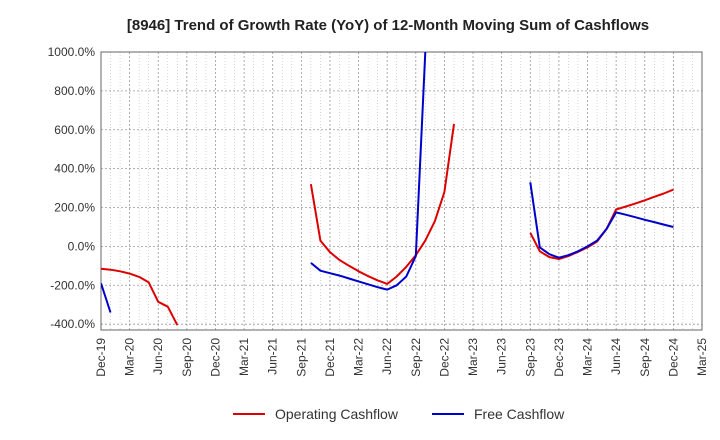 This screenshot has height=440, width=720. What do you see at coordinates (473, 357) in the screenshot?
I see `x-tick-label: Mar-23` at bounding box center [473, 357].